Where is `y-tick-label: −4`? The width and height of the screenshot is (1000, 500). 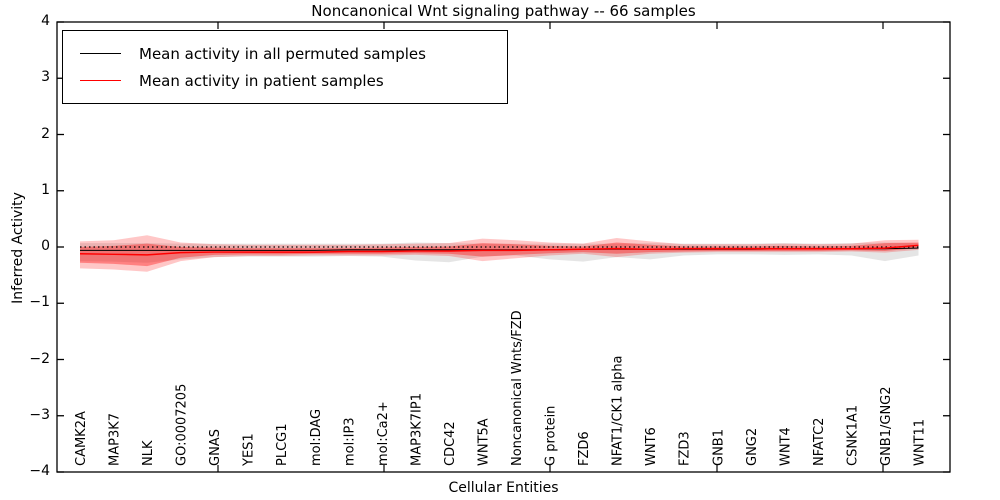
y-tick-label: −4 is located at coordinates (39, 471).